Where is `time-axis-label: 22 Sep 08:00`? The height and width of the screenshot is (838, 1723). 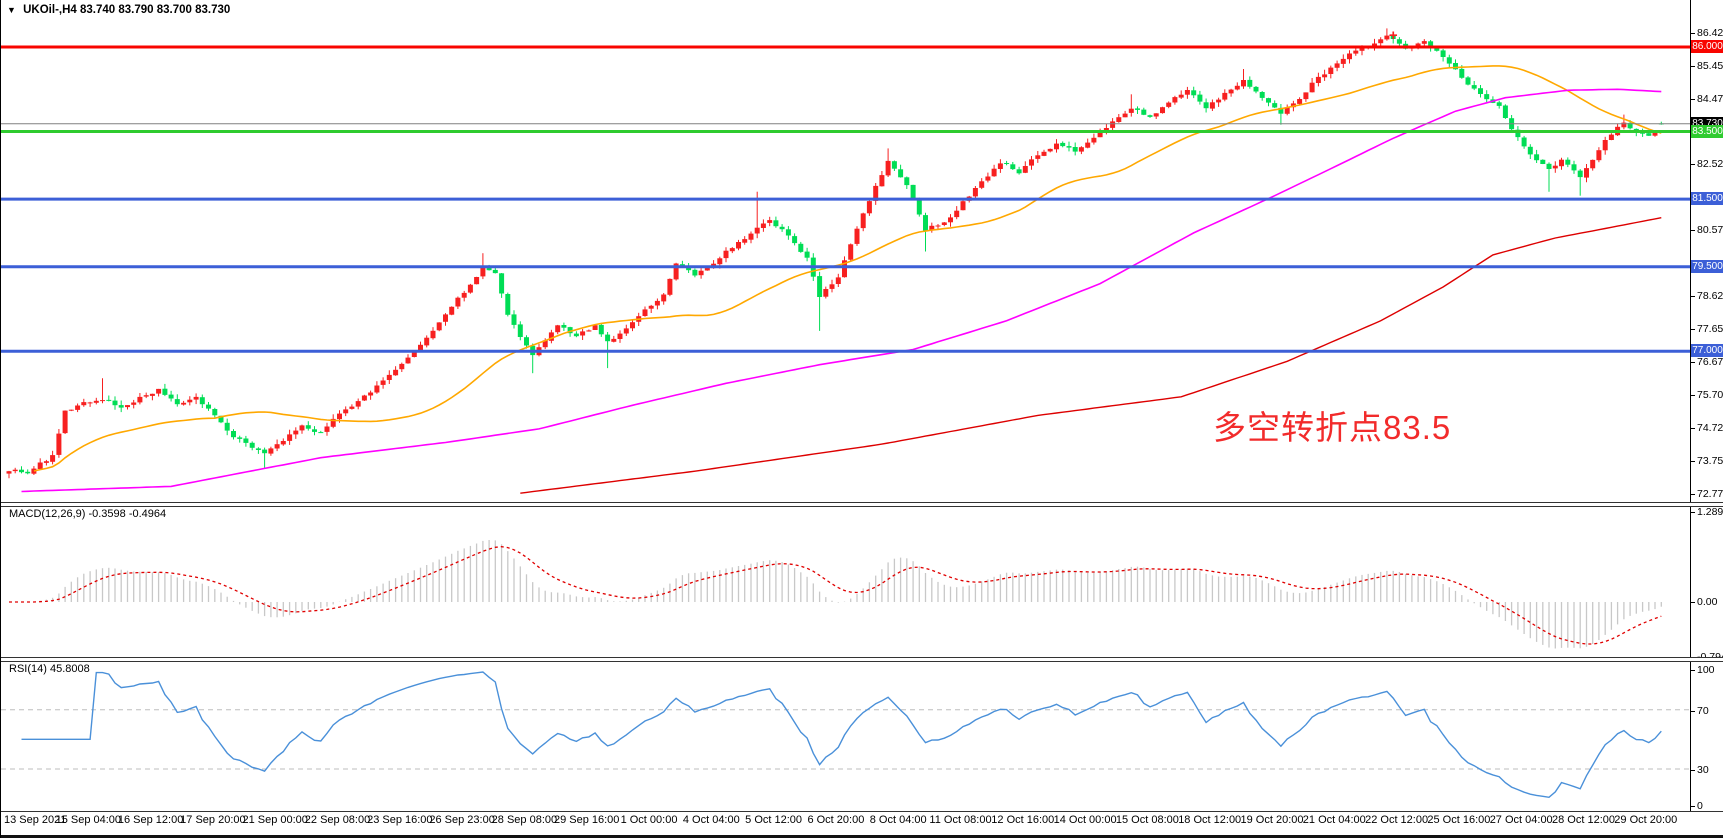
time-axis-label: 22 Sep 08:00 is located at coordinates (337, 820).